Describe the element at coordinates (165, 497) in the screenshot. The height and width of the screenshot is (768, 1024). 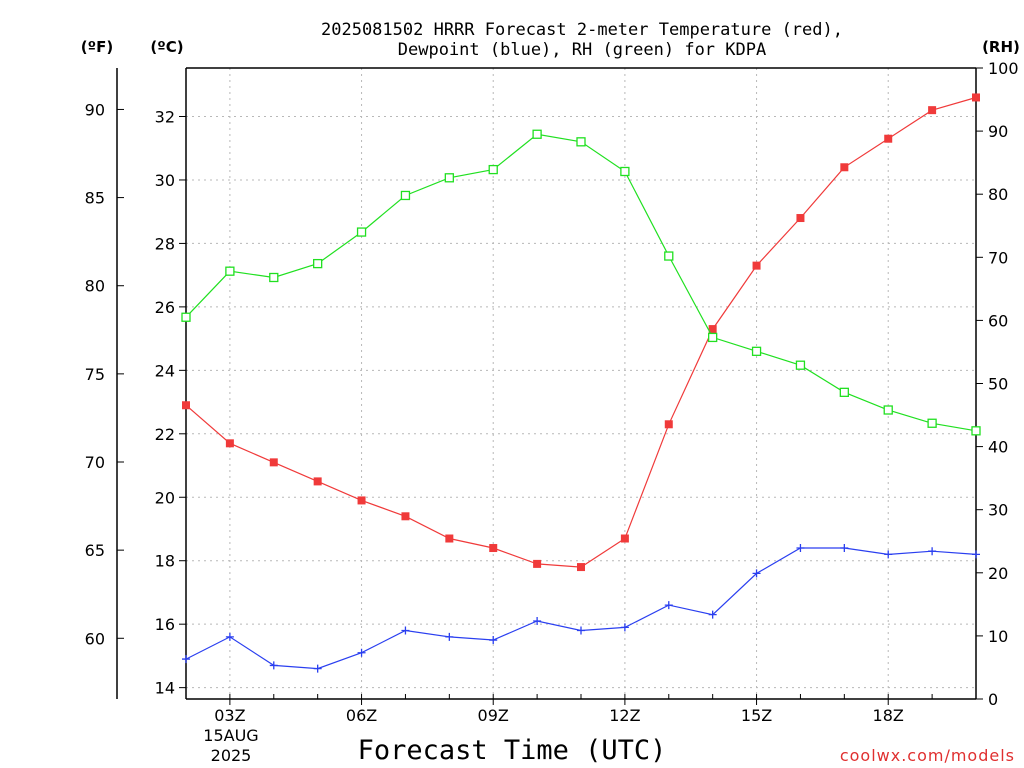
I see `celsius-tick-label: 20` at that location.